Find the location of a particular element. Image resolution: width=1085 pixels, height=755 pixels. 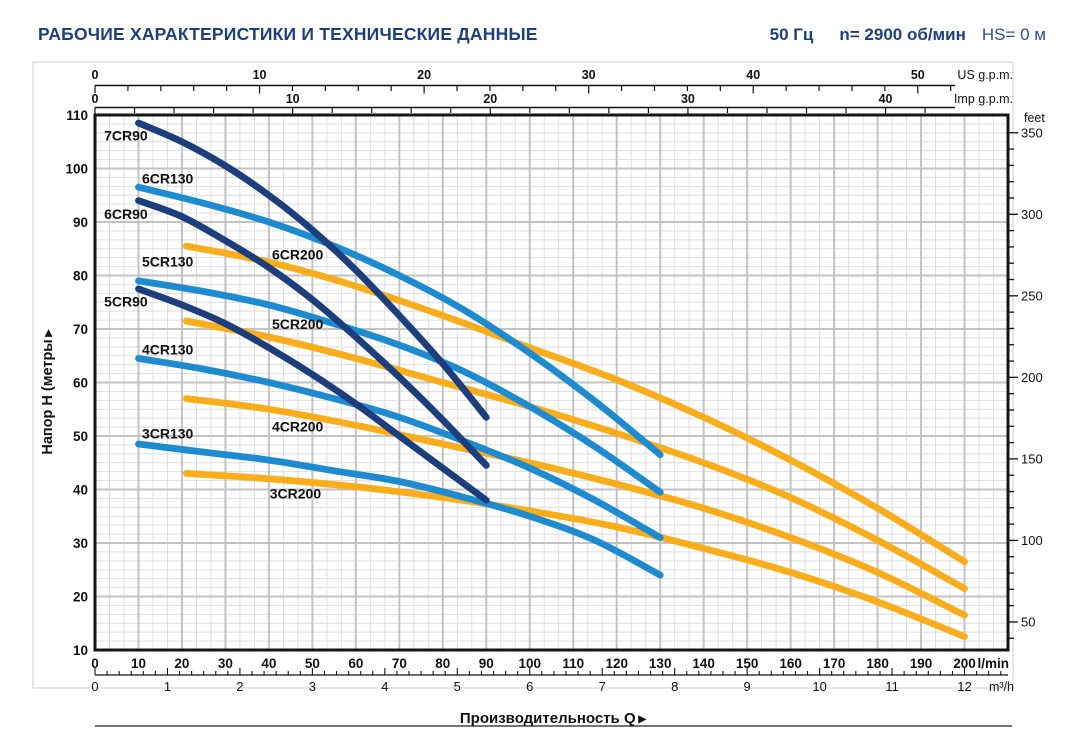

lmin-tick-label: 120 is located at coordinates (616, 663).